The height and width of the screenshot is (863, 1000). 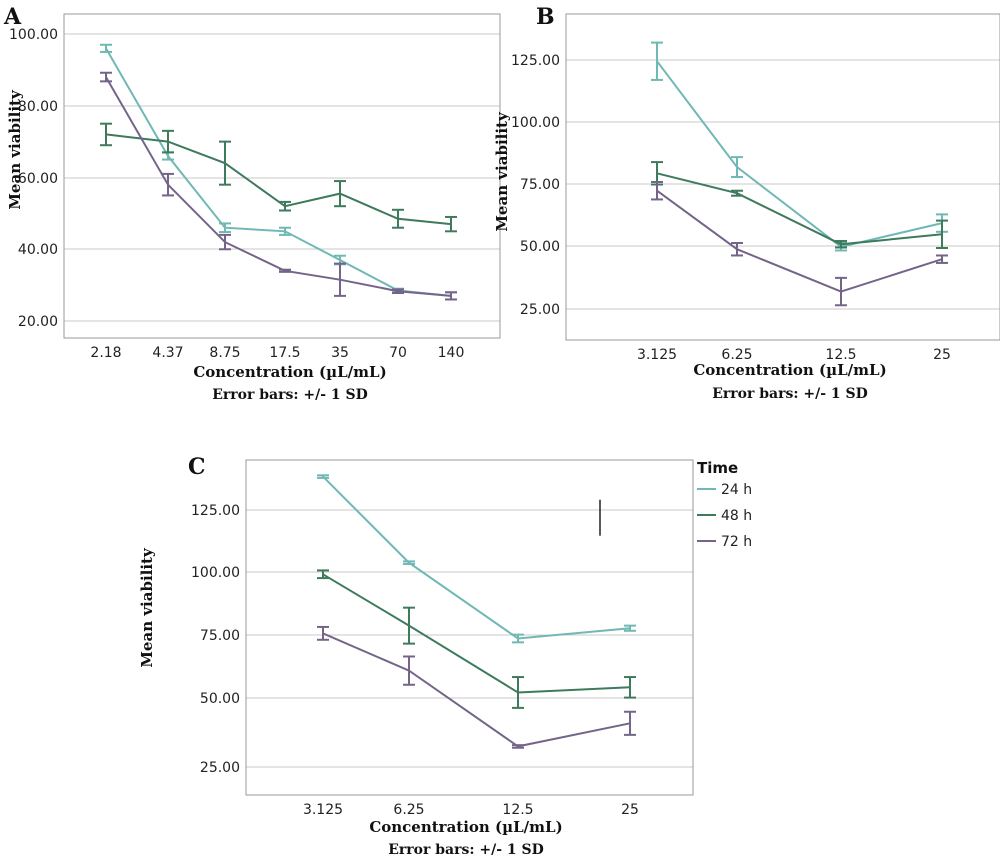 What do you see at coordinates (717, 468) in the screenshot?
I see `legend-title: Time` at bounding box center [717, 468].